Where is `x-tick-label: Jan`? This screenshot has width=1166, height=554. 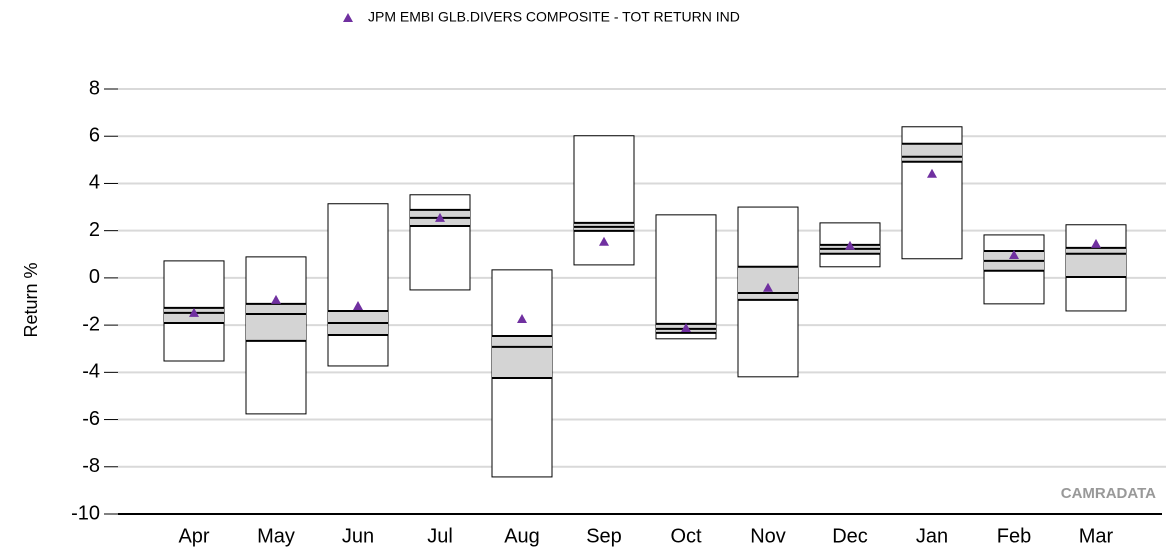
x-tick-label: Jan is located at coordinates (932, 536).